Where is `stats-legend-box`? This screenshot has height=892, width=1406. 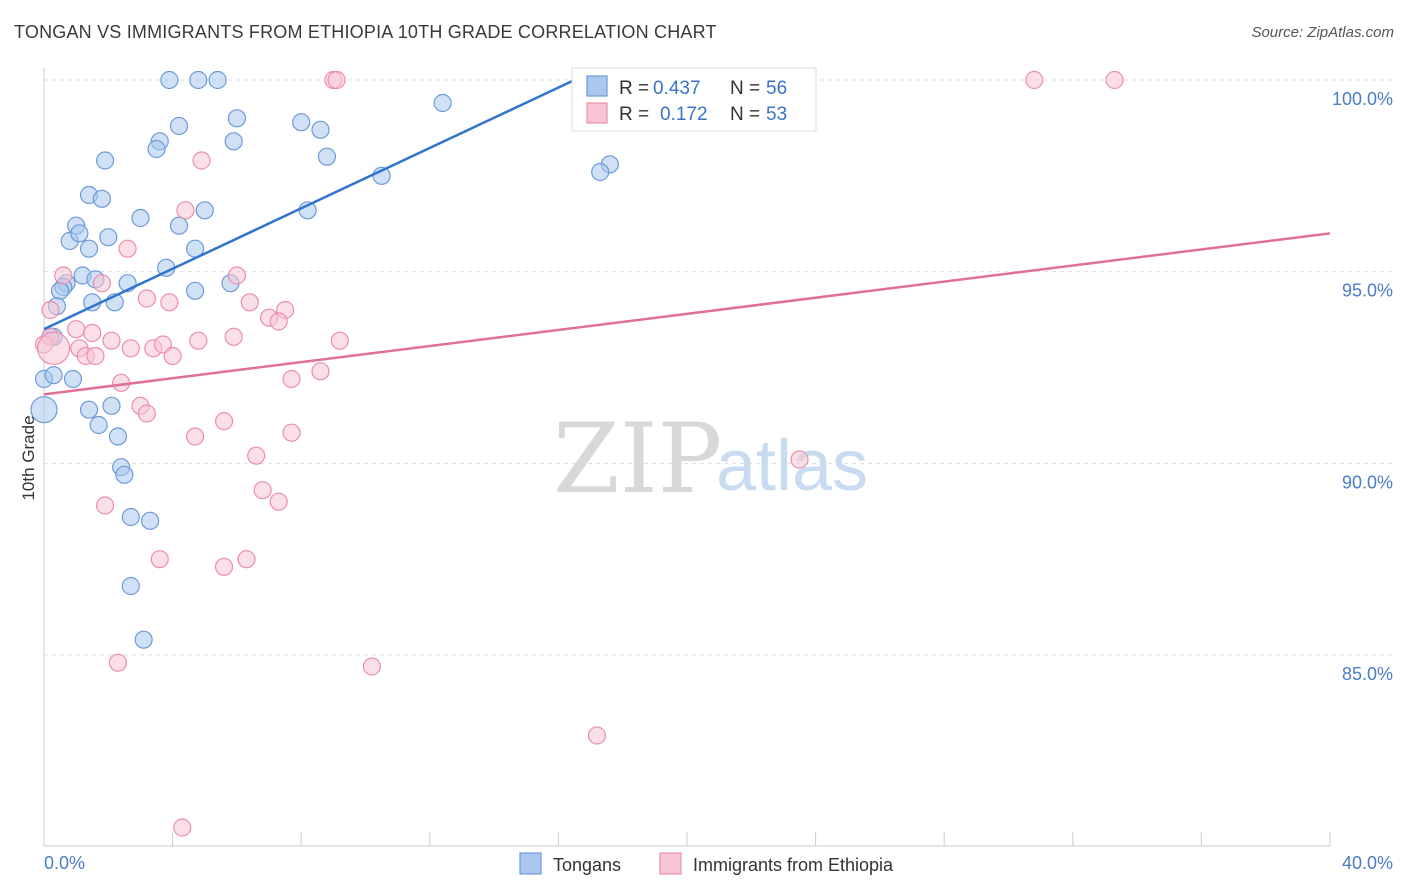
stats-legend-box is located at coordinates (694, 99).